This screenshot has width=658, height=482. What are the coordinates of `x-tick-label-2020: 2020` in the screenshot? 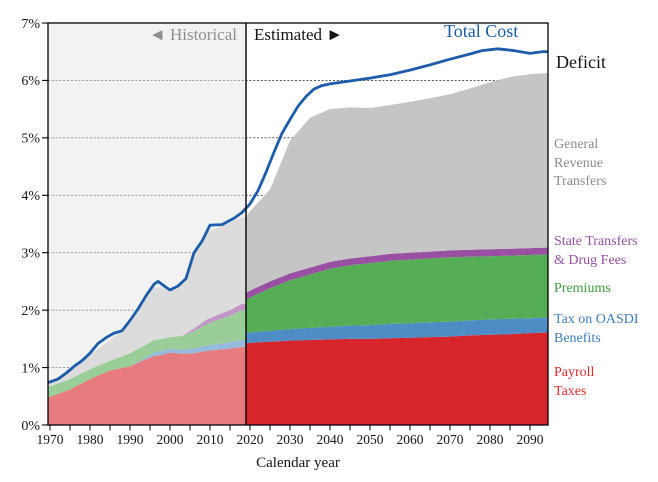 It's located at (250, 439).